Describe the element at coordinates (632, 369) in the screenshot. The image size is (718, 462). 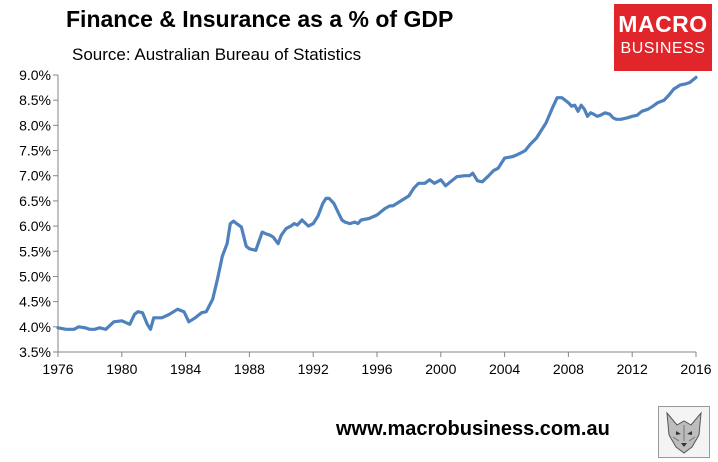
I see `x-tick-label: 2012` at that location.